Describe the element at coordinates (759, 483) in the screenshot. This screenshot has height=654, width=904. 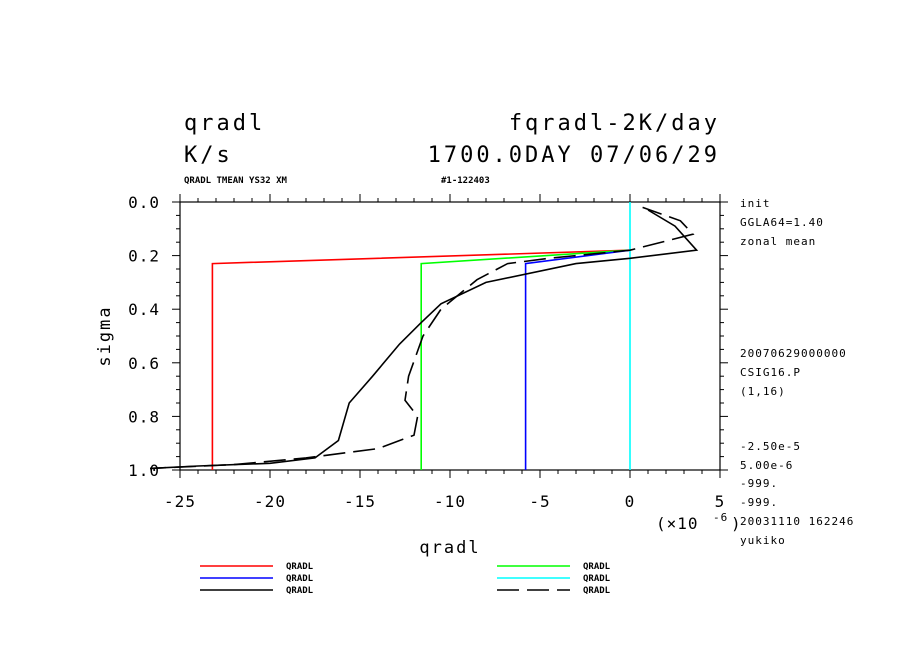
I see `info-missing-1: -999.` at that location.